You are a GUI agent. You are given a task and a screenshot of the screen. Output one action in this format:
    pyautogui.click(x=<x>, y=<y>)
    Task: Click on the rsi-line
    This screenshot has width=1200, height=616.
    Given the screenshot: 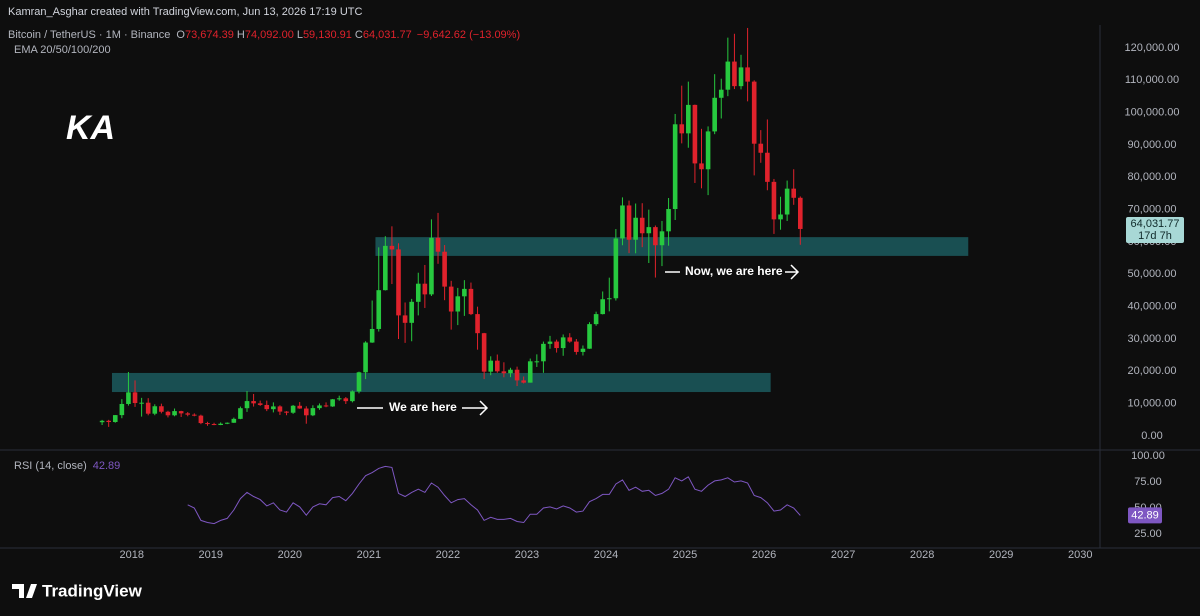 What is the action you would take?
    pyautogui.click(x=494, y=495)
    